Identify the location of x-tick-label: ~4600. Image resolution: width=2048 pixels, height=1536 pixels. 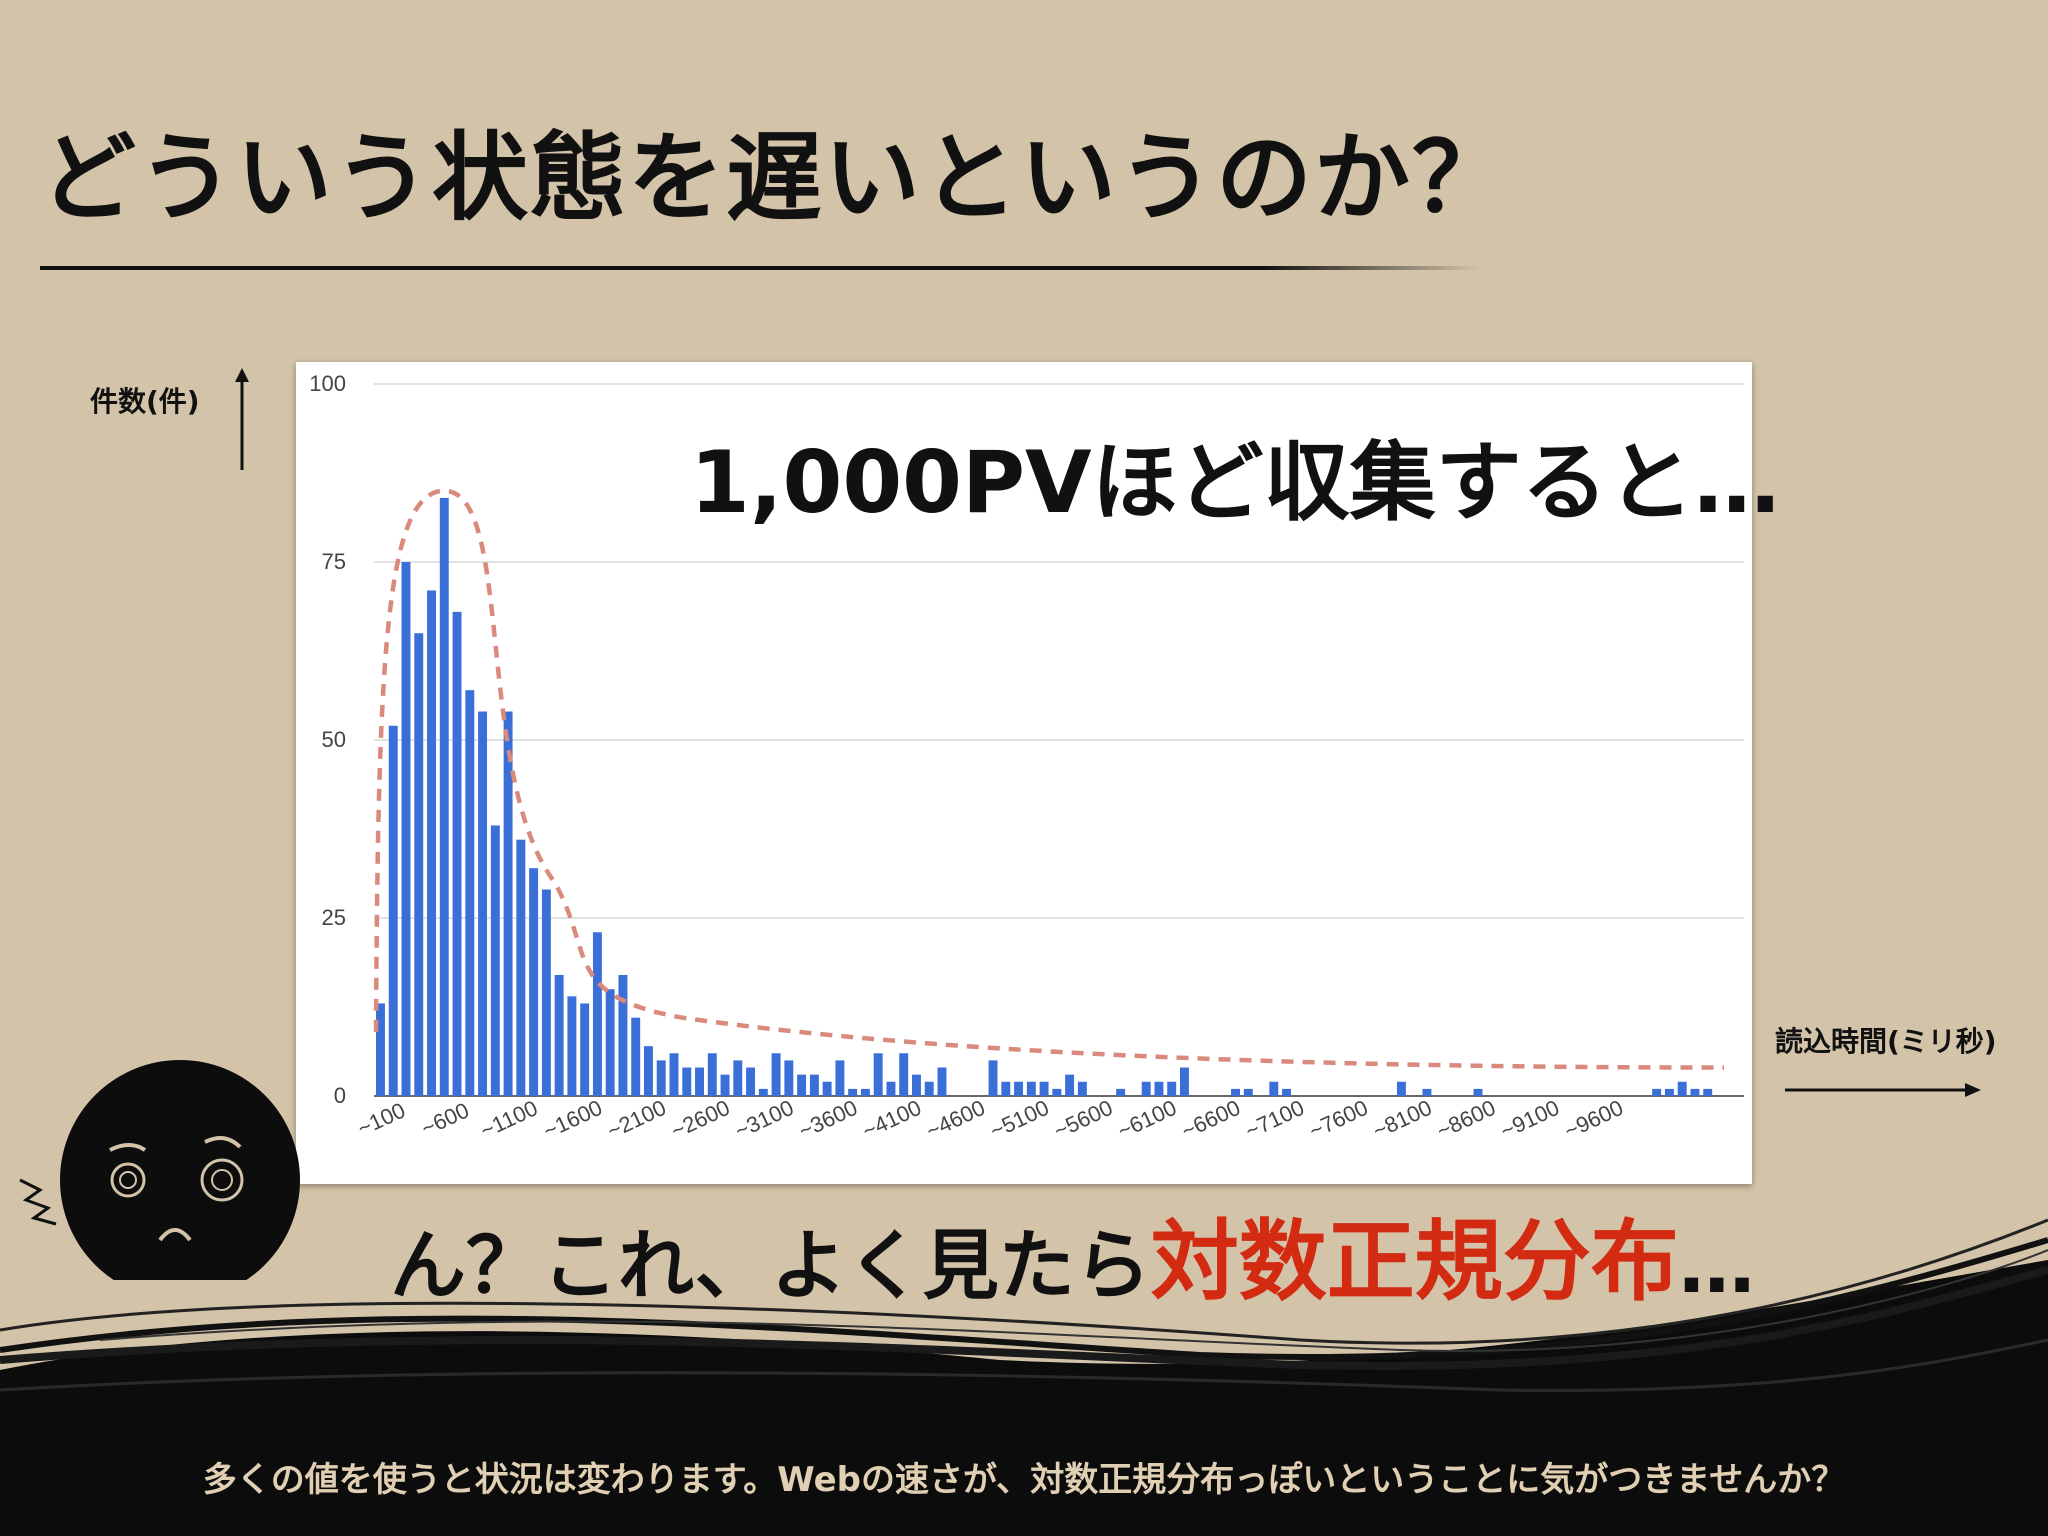
(955, 1119).